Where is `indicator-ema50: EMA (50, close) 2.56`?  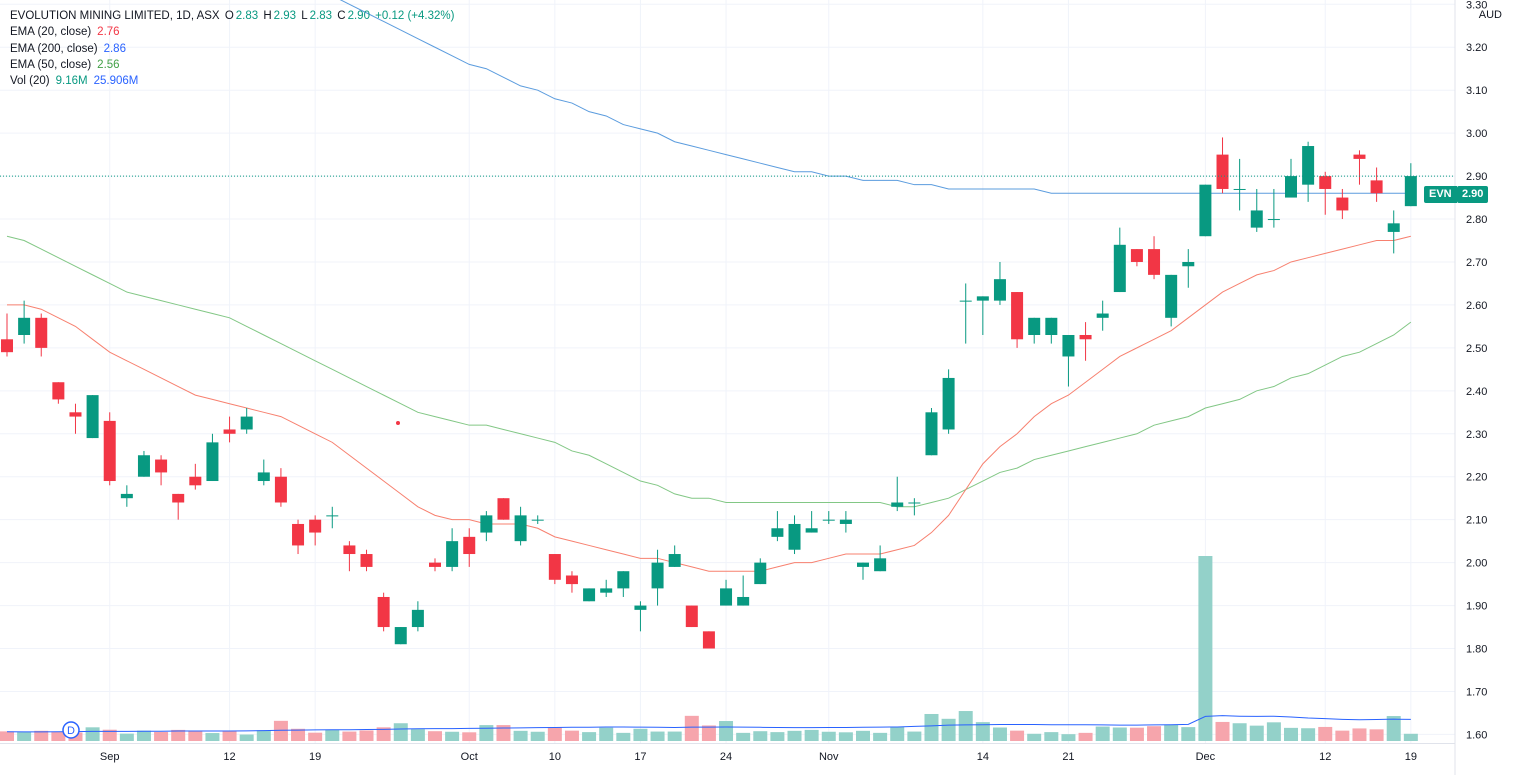 indicator-ema50: EMA (50, close) 2.56 is located at coordinates (233, 65).